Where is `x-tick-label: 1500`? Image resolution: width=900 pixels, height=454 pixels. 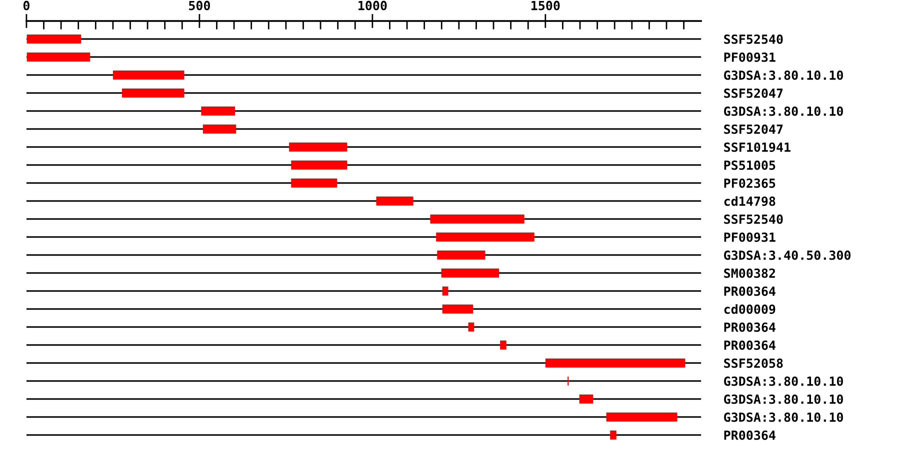 x-tick-label: 1500 is located at coordinates (546, 5).